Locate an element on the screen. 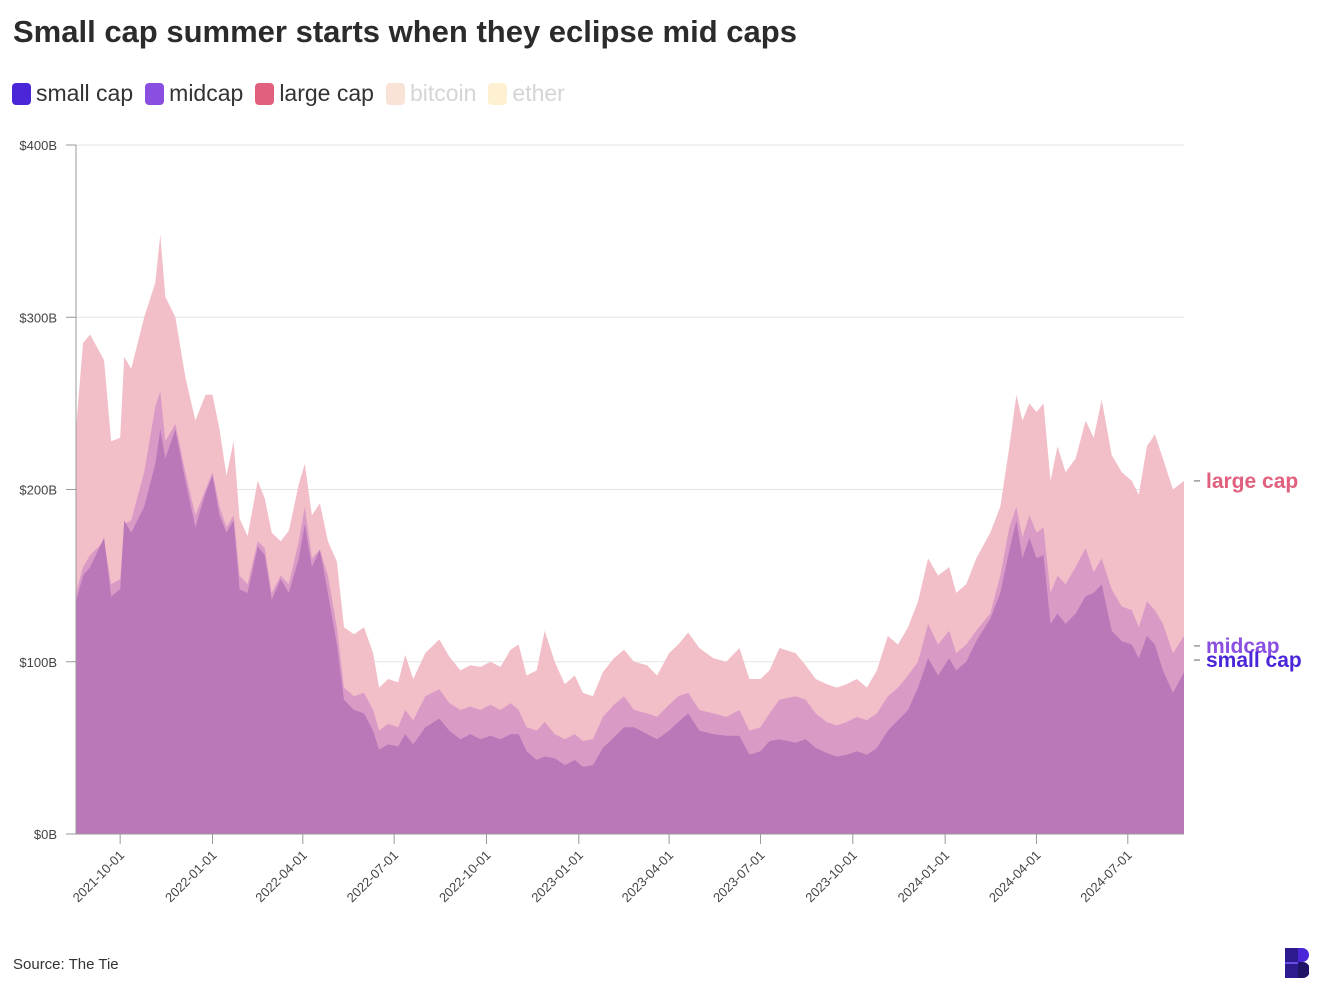  x-tick-label: 2023-07-01 is located at coordinates (739, 877).